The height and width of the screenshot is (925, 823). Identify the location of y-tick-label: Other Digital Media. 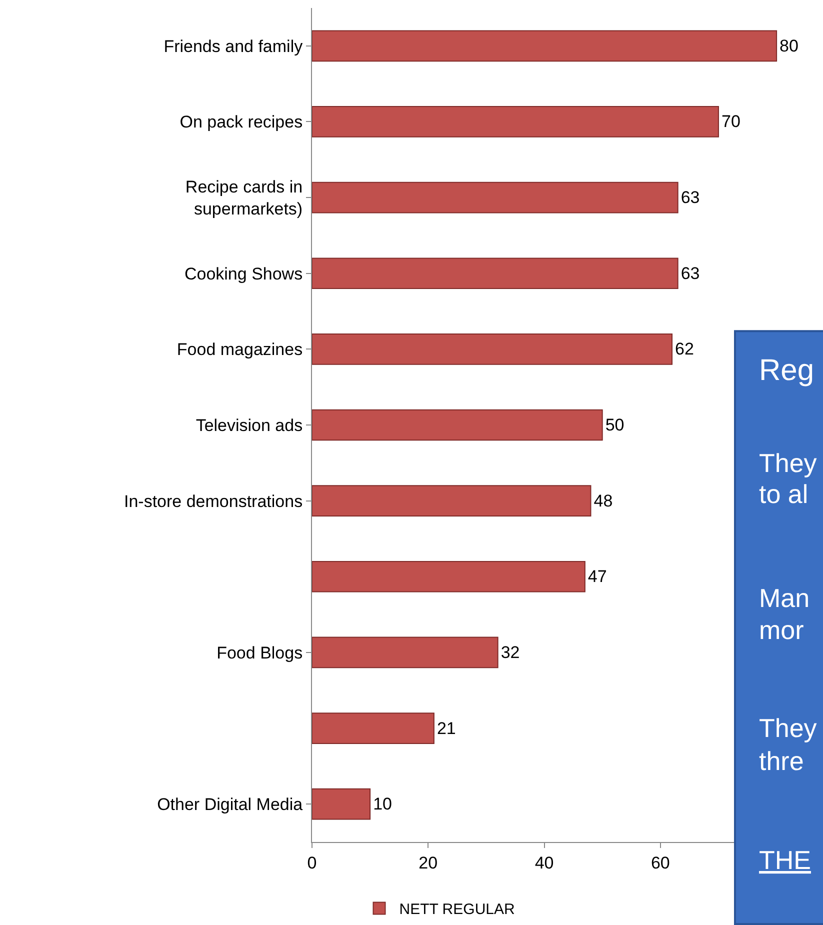
(230, 804).